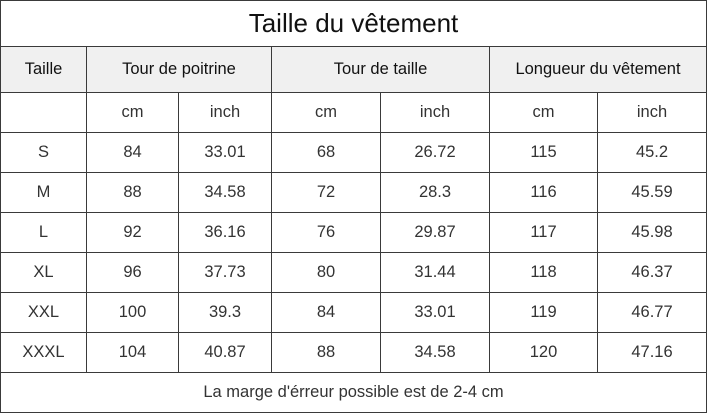 The width and height of the screenshot is (707, 413). I want to click on length-cm-cell: 118, so click(543, 272).